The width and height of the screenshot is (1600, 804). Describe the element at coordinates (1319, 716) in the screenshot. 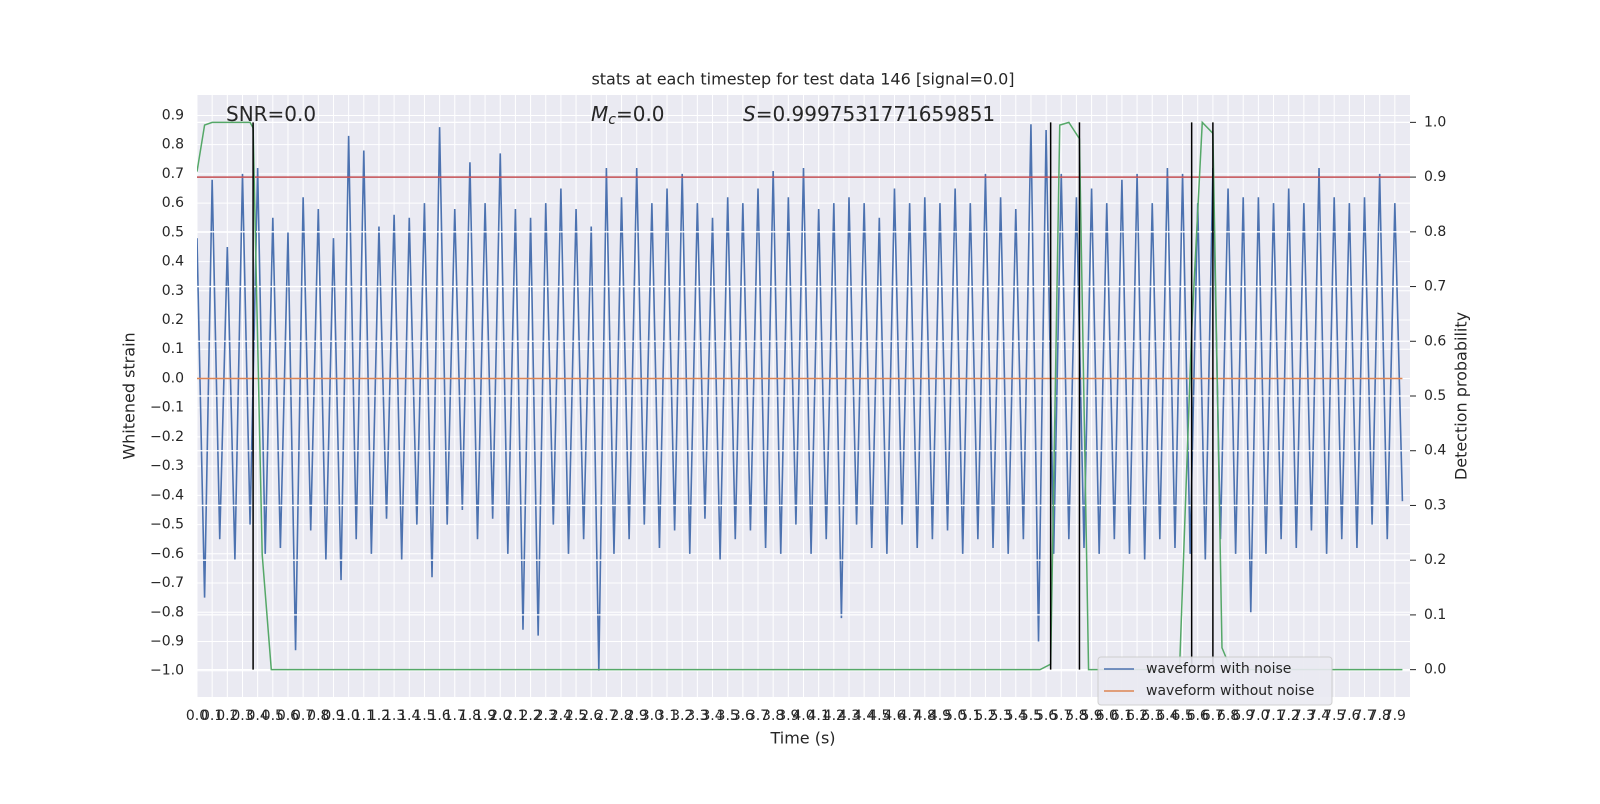

I see `x-tick-label: 7.4` at that location.